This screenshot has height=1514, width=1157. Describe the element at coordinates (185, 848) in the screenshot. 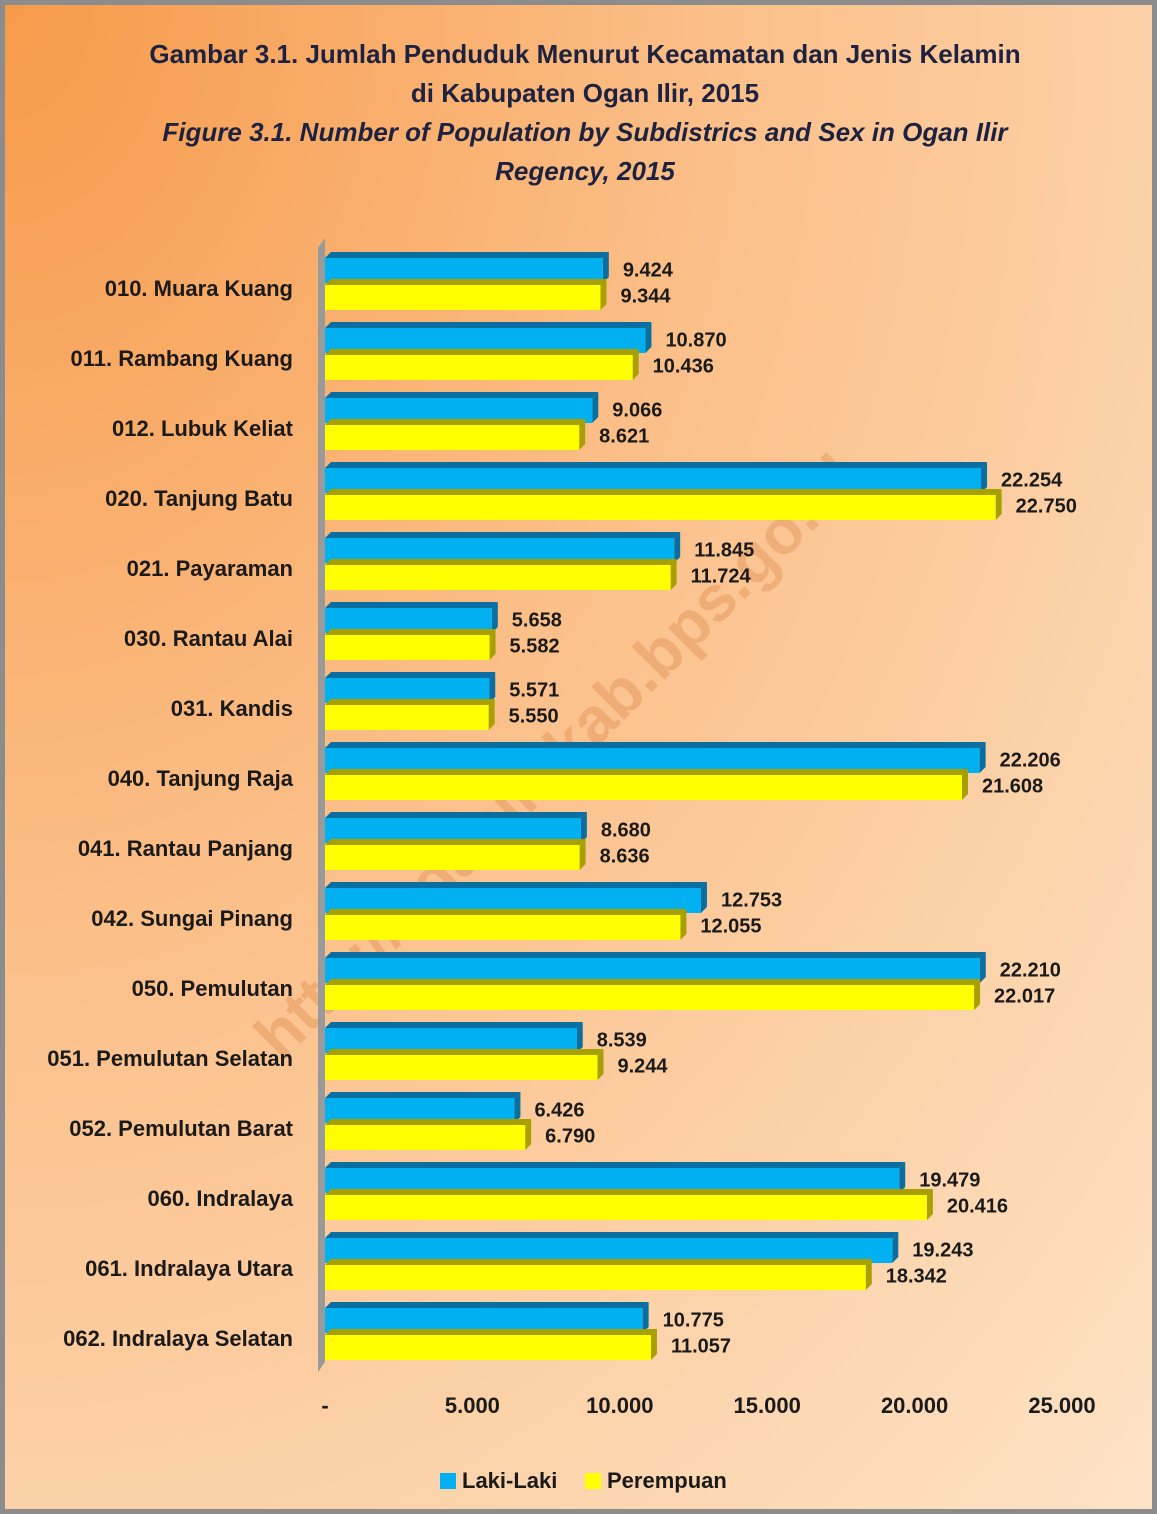

I see `y-tick-label: 041. Rantau Panjang` at that location.